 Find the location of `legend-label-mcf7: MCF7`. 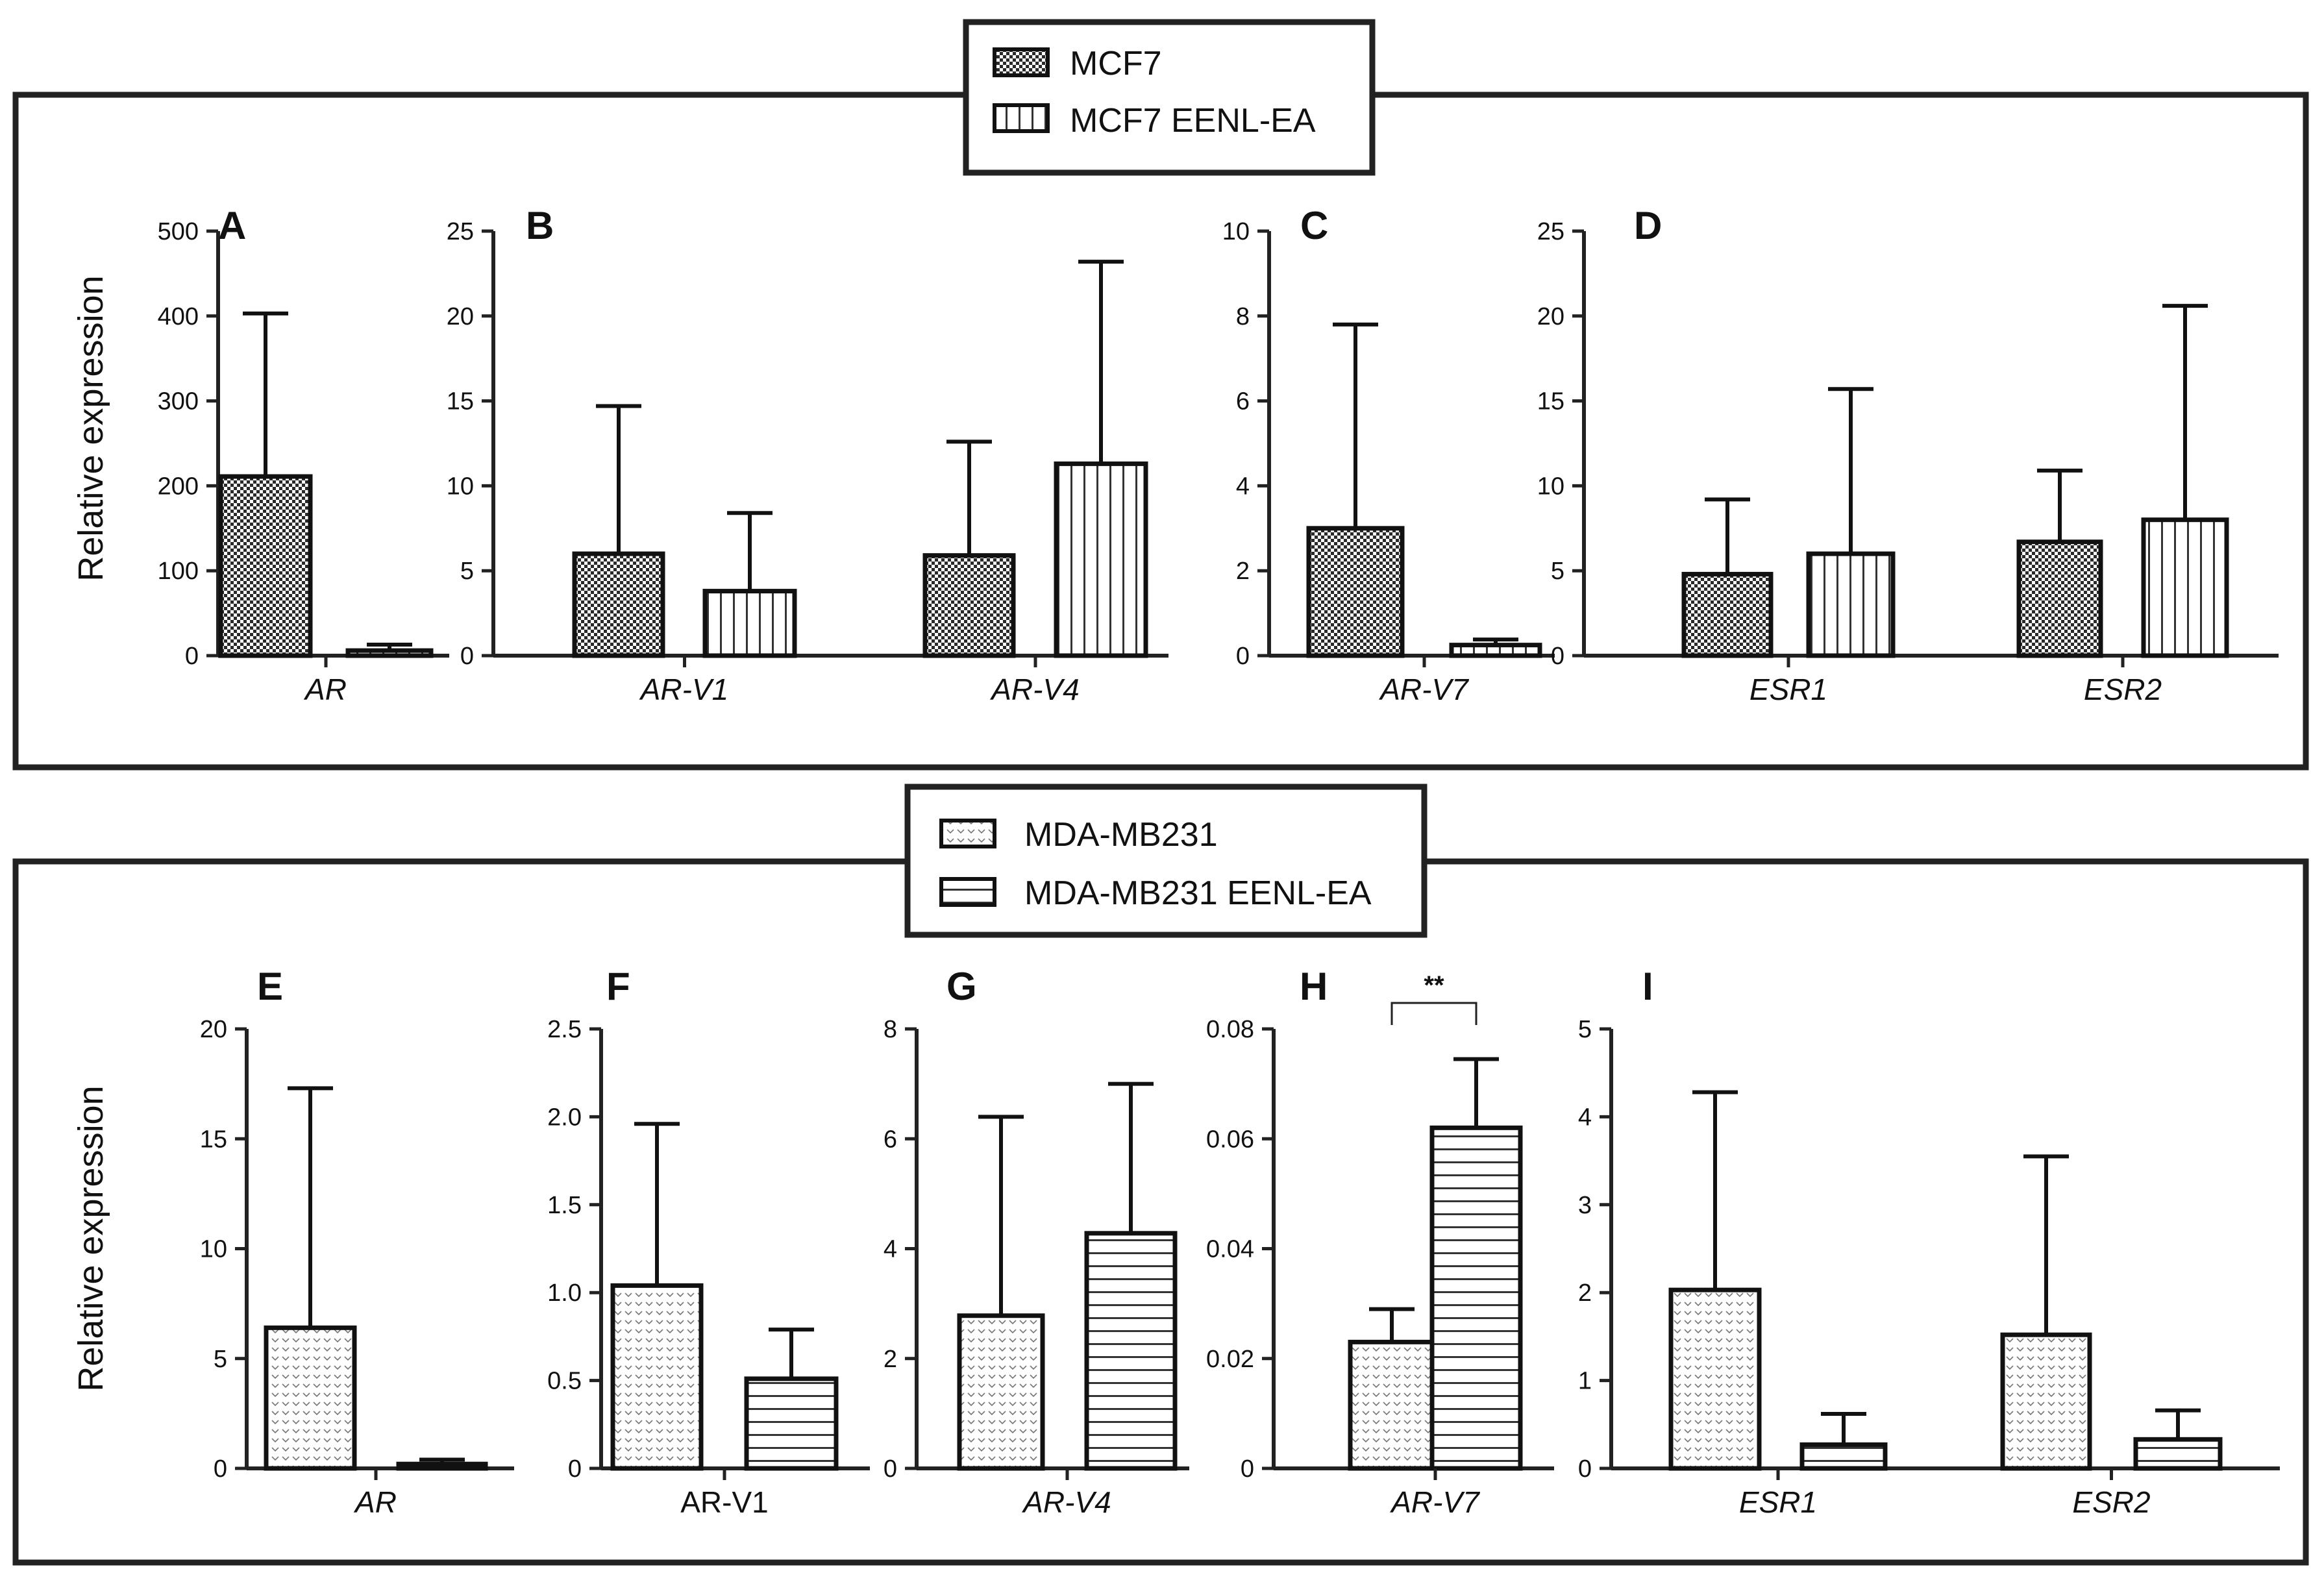

legend-label-mcf7: MCF7 is located at coordinates (1116, 63).